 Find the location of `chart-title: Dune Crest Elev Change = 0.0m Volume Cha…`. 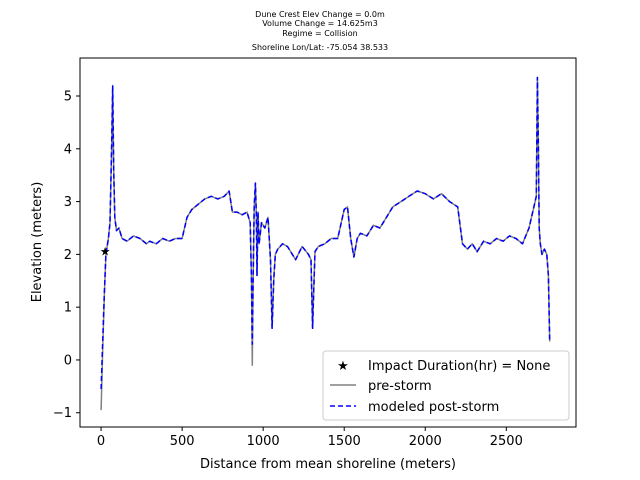

chart-title: Dune Crest Elev Change = 0.0m Volume Cha… is located at coordinates (320, 31).